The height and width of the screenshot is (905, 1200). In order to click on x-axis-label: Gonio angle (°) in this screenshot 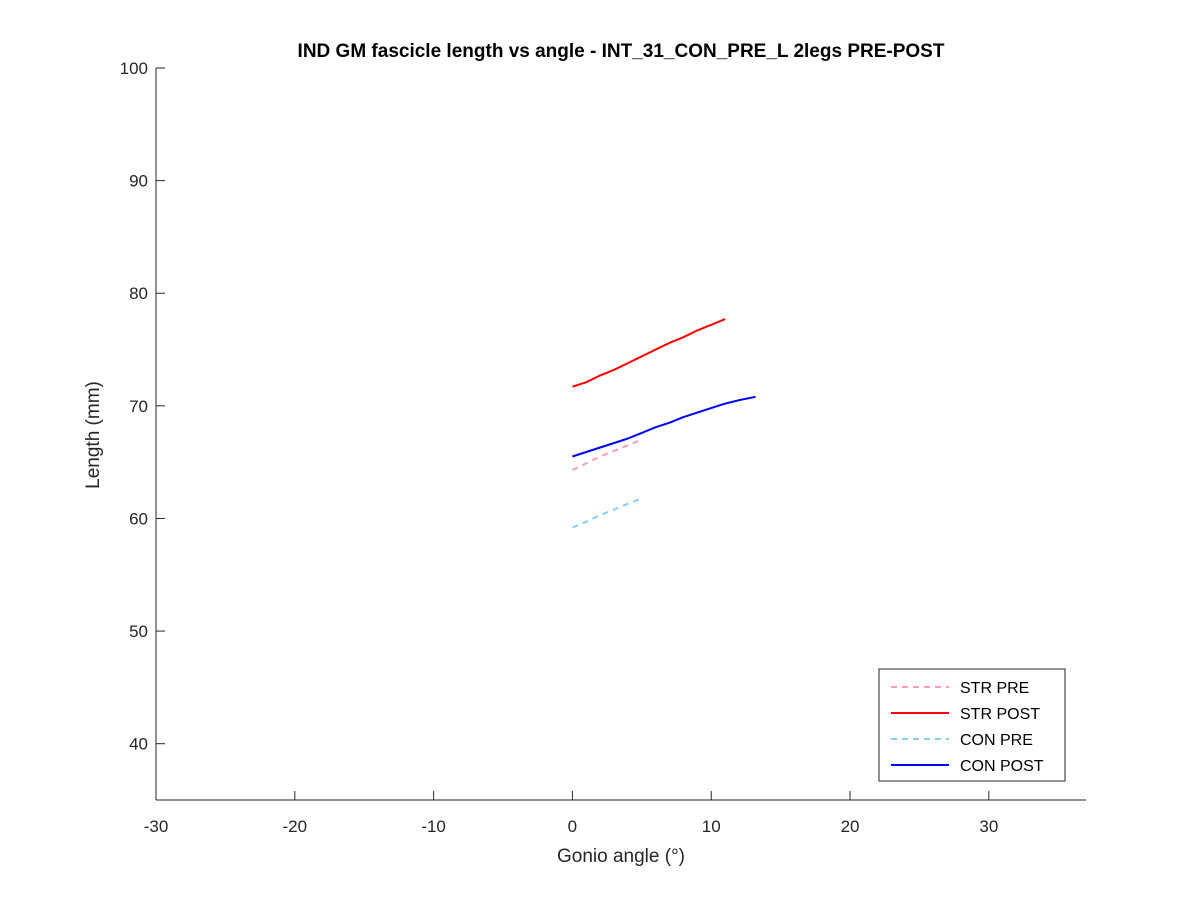, I will do `click(621, 856)`.